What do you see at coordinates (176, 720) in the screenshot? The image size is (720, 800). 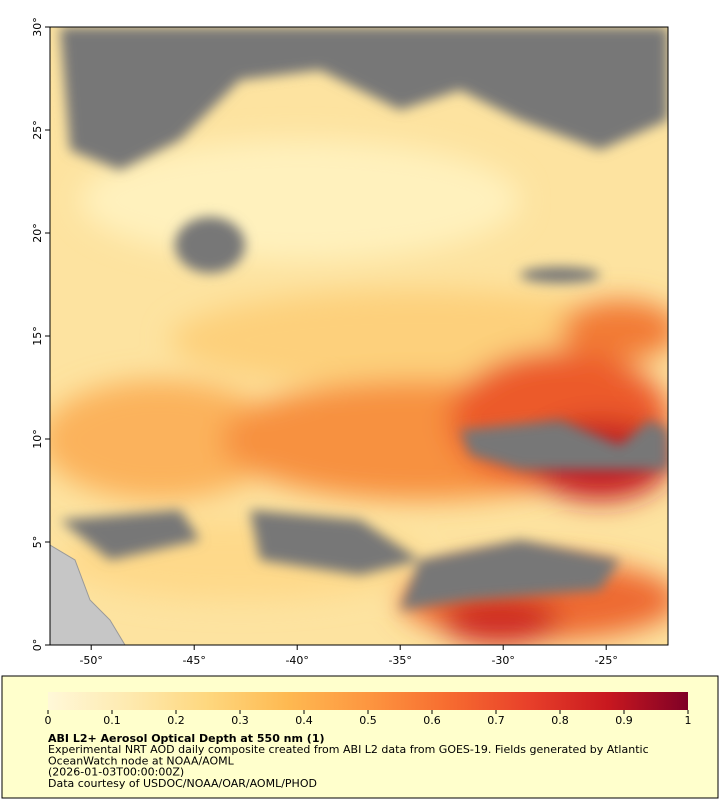 I see `colorbar-tick-label: 0.2` at bounding box center [176, 720].